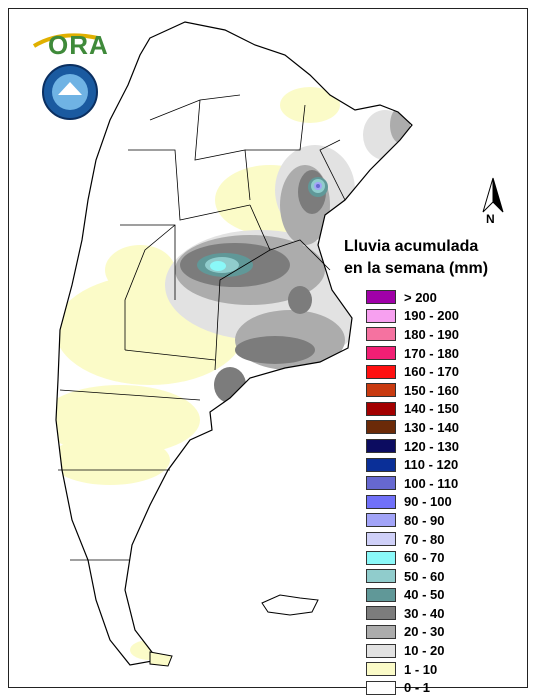 This screenshot has height=697, width=538. Describe the element at coordinates (441, 297) in the screenshot. I see `legend-item: > 200` at that location.